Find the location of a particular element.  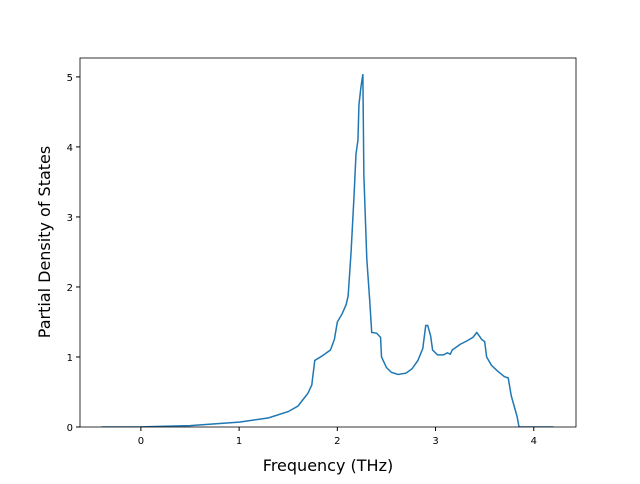

y-tick-label: 3 is located at coordinates (70, 218).